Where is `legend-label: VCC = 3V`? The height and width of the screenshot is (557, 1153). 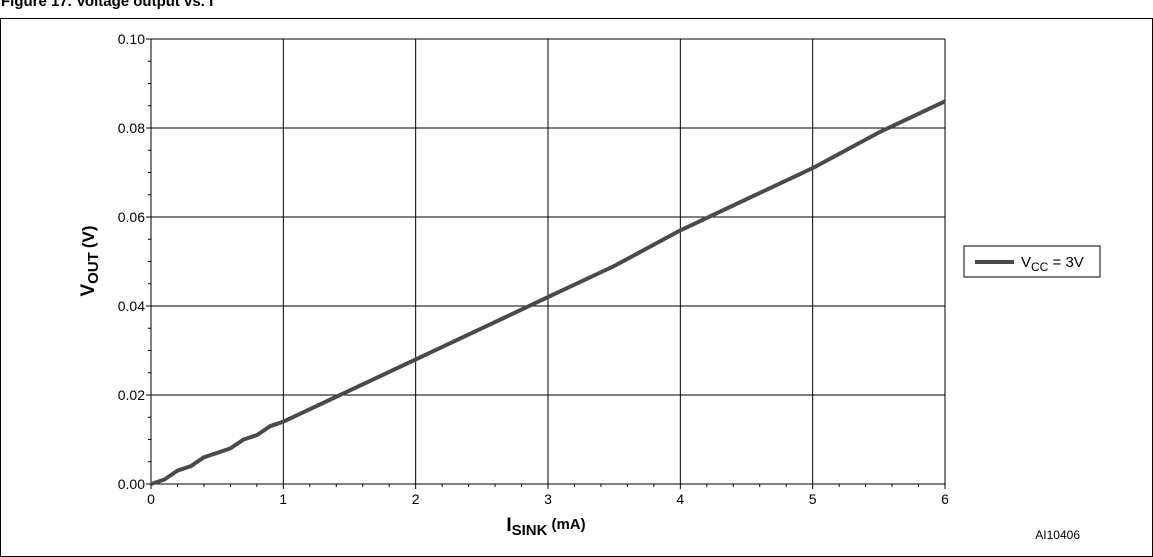
legend-label: VCC = 3V is located at coordinates (1052, 264).